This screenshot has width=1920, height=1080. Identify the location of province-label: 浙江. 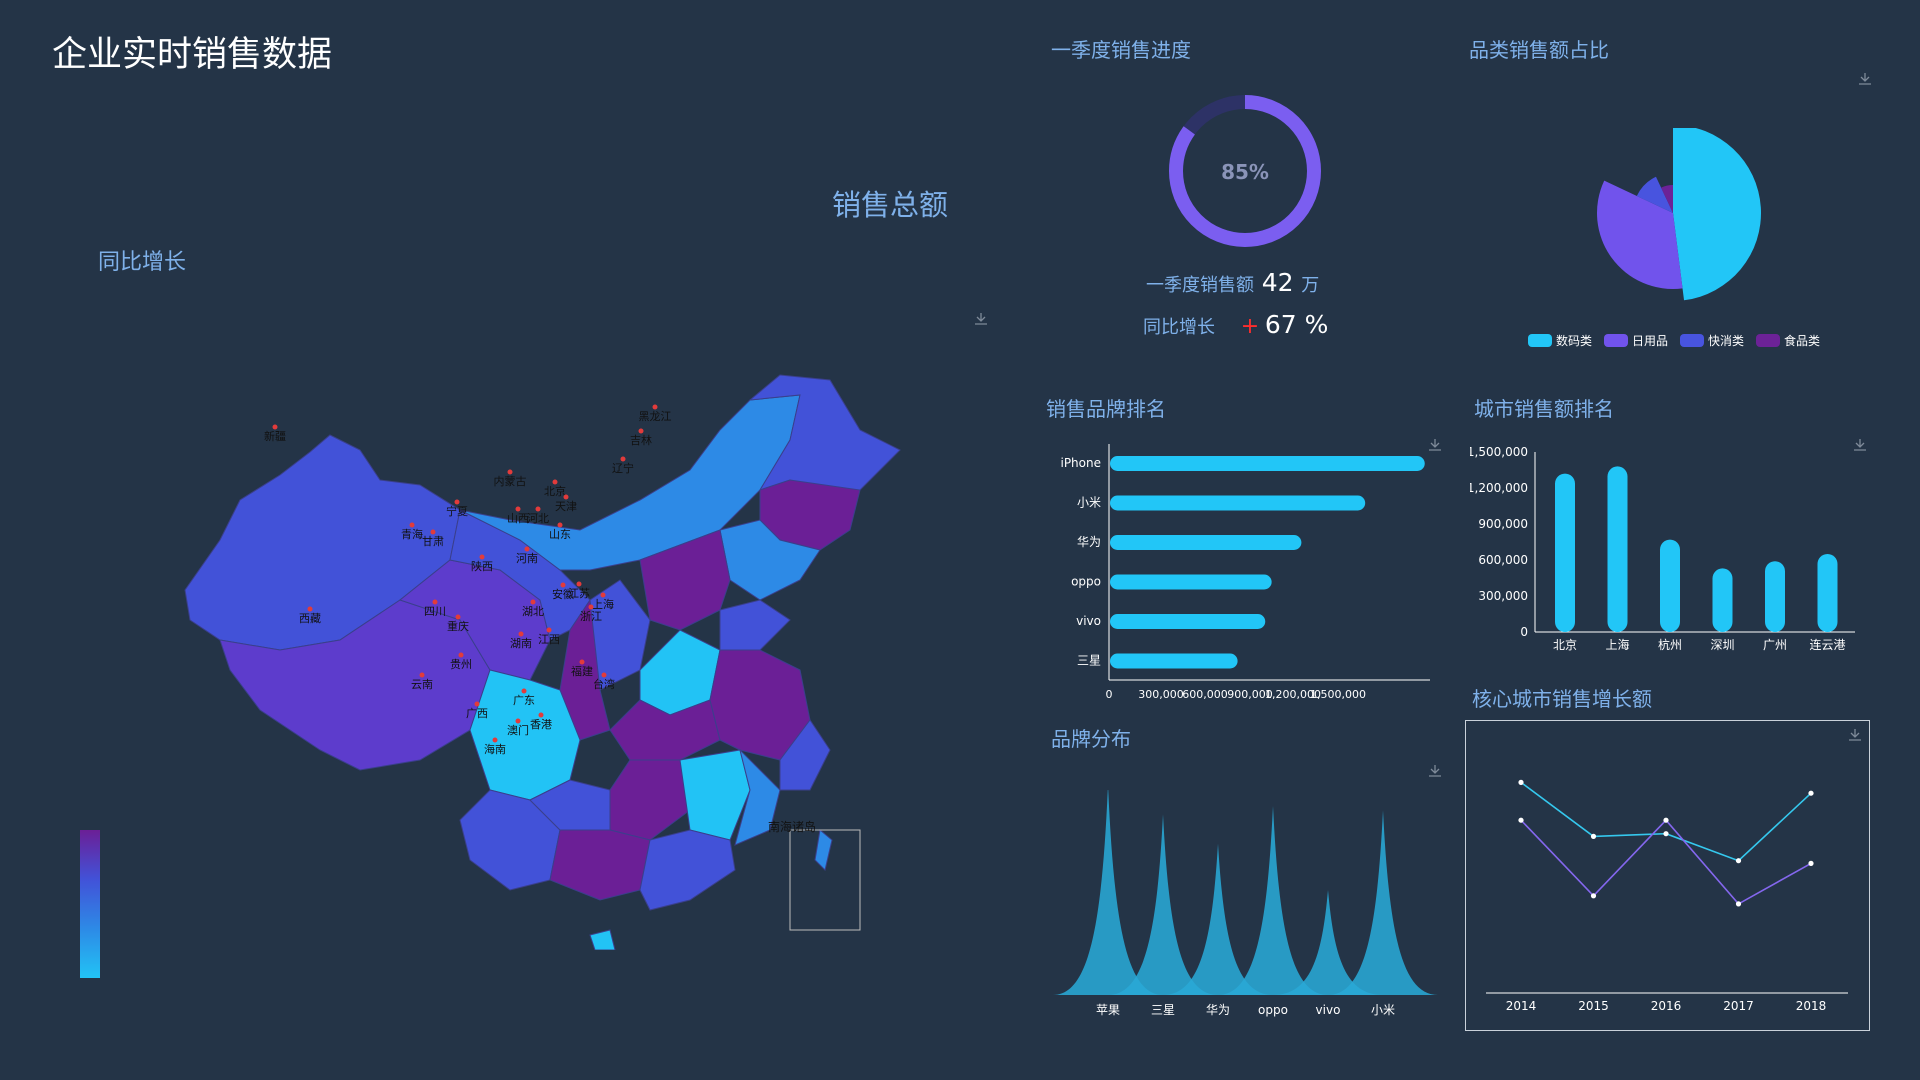
(591, 616).